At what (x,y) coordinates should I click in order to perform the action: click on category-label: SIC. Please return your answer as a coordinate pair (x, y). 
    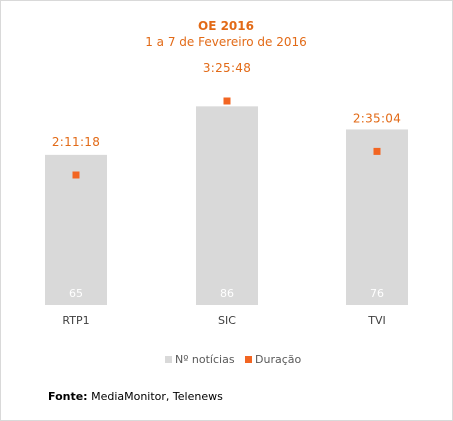
    Looking at the image, I should click on (227, 320).